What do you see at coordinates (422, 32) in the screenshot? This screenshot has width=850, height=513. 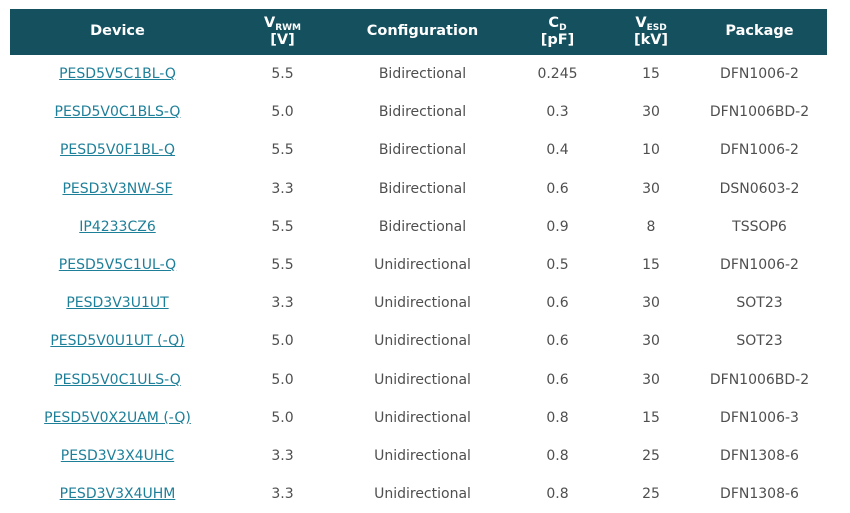 I see `column-header-configuration: Configuration` at bounding box center [422, 32].